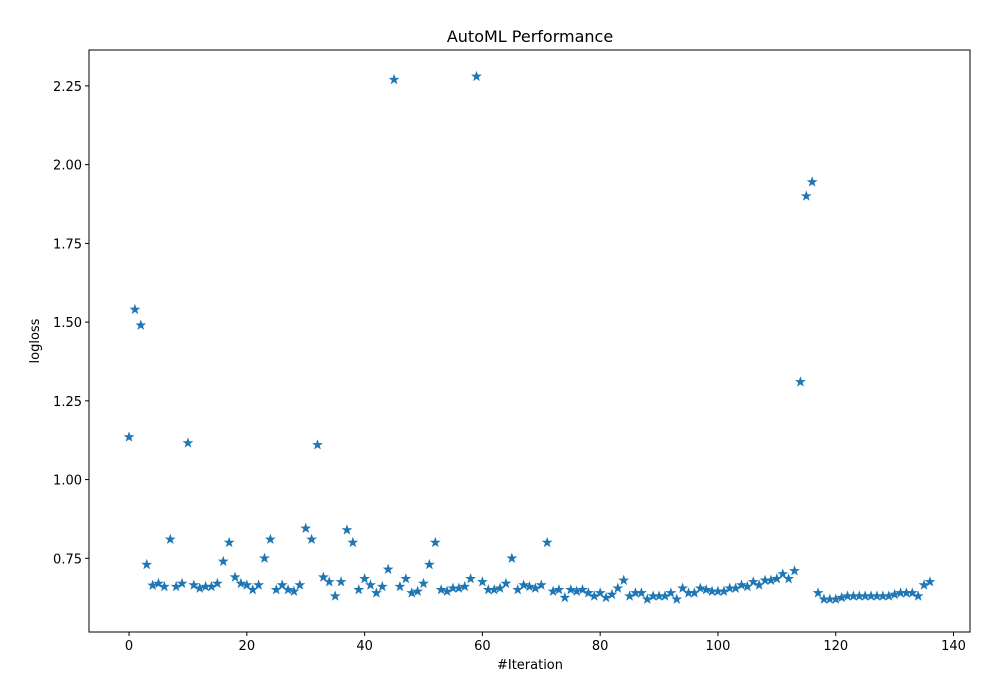 The height and width of the screenshot is (700, 1000). What do you see at coordinates (67, 559) in the screenshot?
I see `y-tick-label: 0.75` at bounding box center [67, 559].